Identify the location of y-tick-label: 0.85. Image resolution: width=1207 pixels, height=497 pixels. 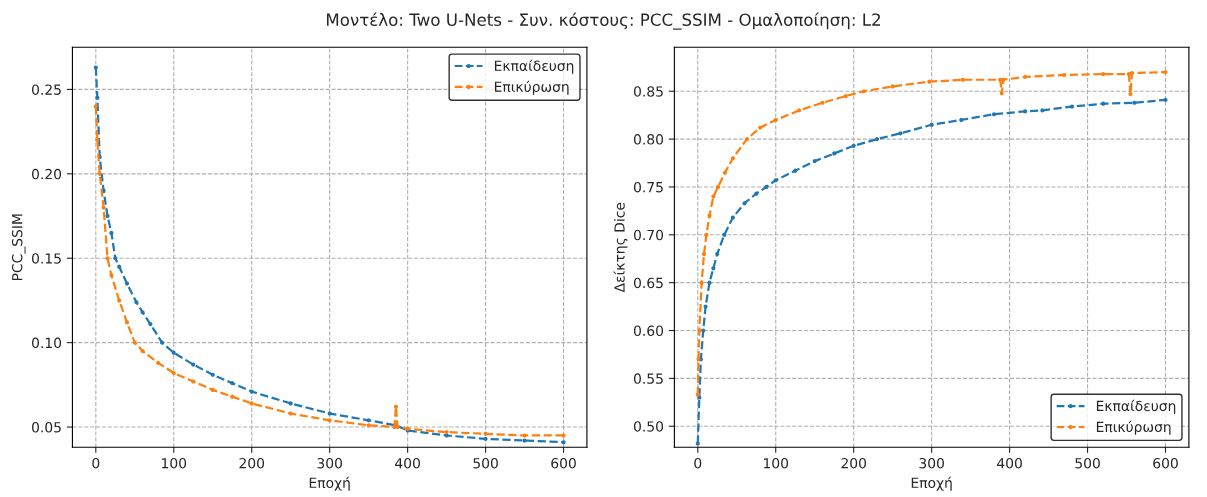
(648, 91).